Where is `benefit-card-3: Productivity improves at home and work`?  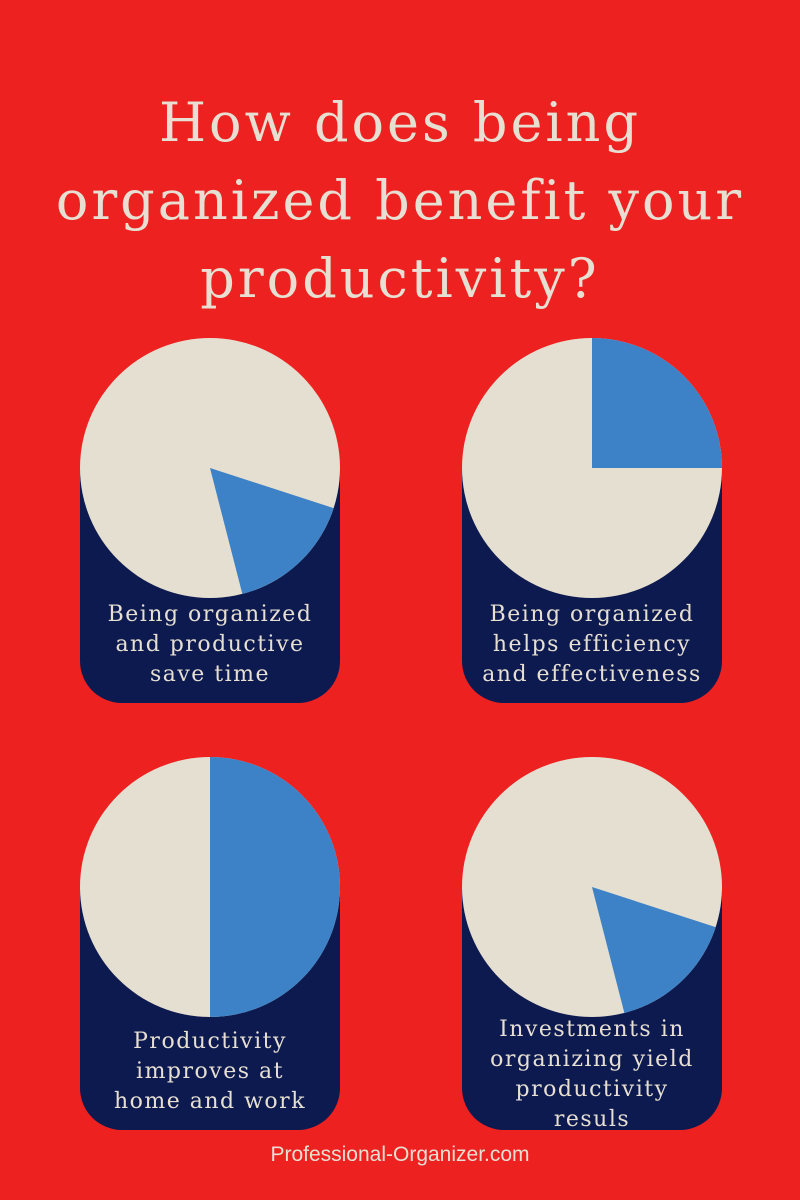 benefit-card-3: Productivity improves at home and work is located at coordinates (210, 943).